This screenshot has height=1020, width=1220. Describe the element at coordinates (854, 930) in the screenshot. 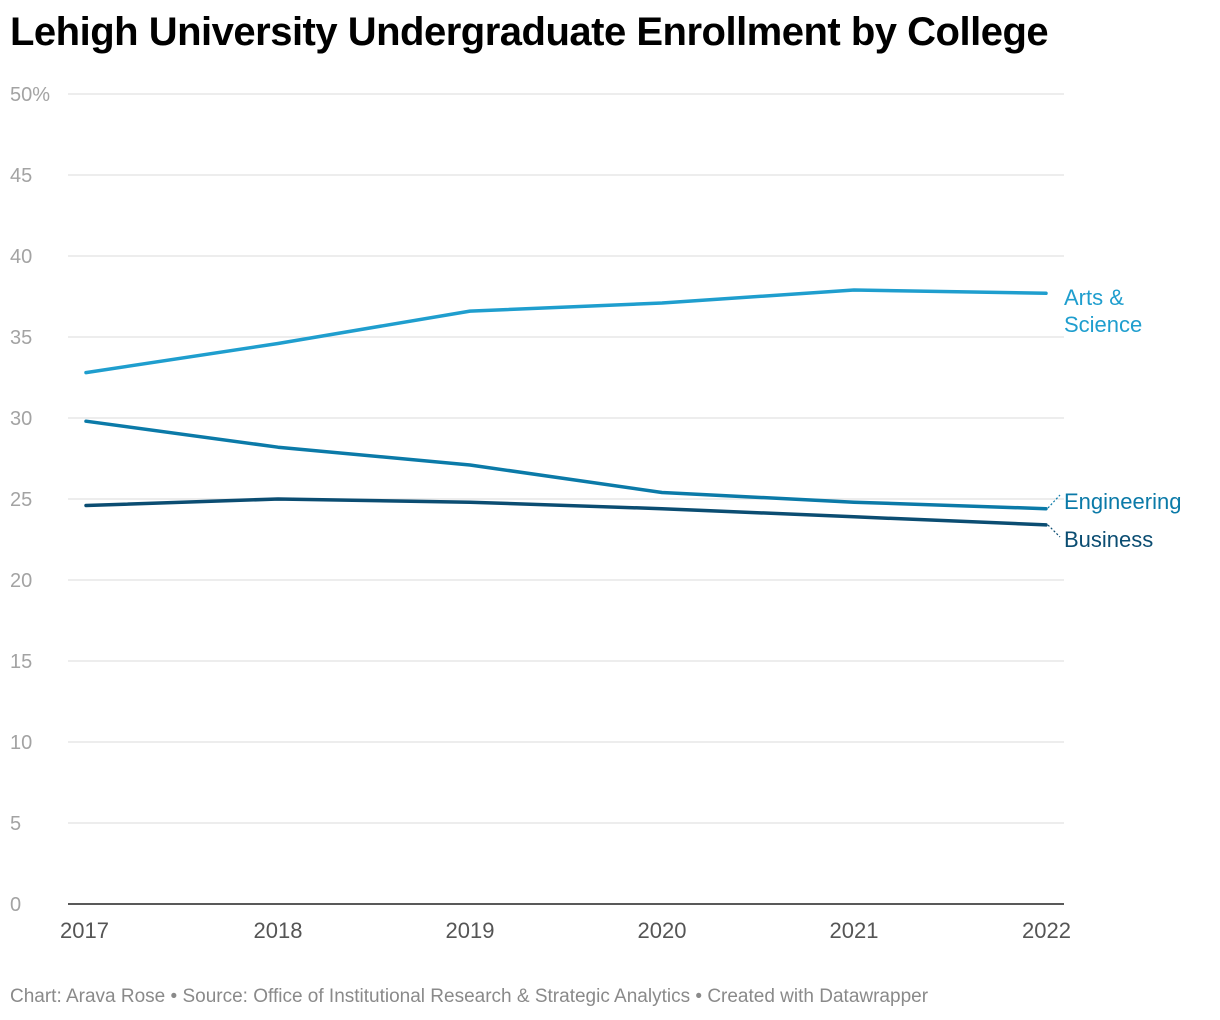

I see `x-tick-label: 2021` at that location.